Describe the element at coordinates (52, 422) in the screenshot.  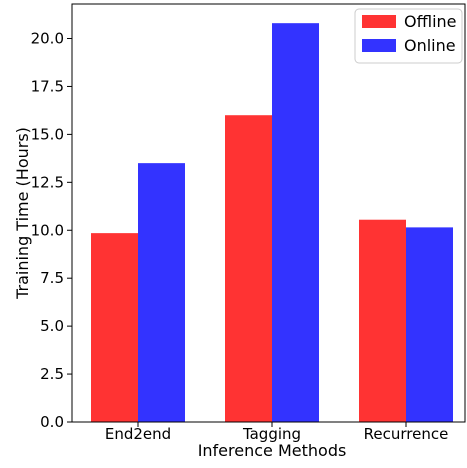
I see `y-tick-label: 0.0` at that location.